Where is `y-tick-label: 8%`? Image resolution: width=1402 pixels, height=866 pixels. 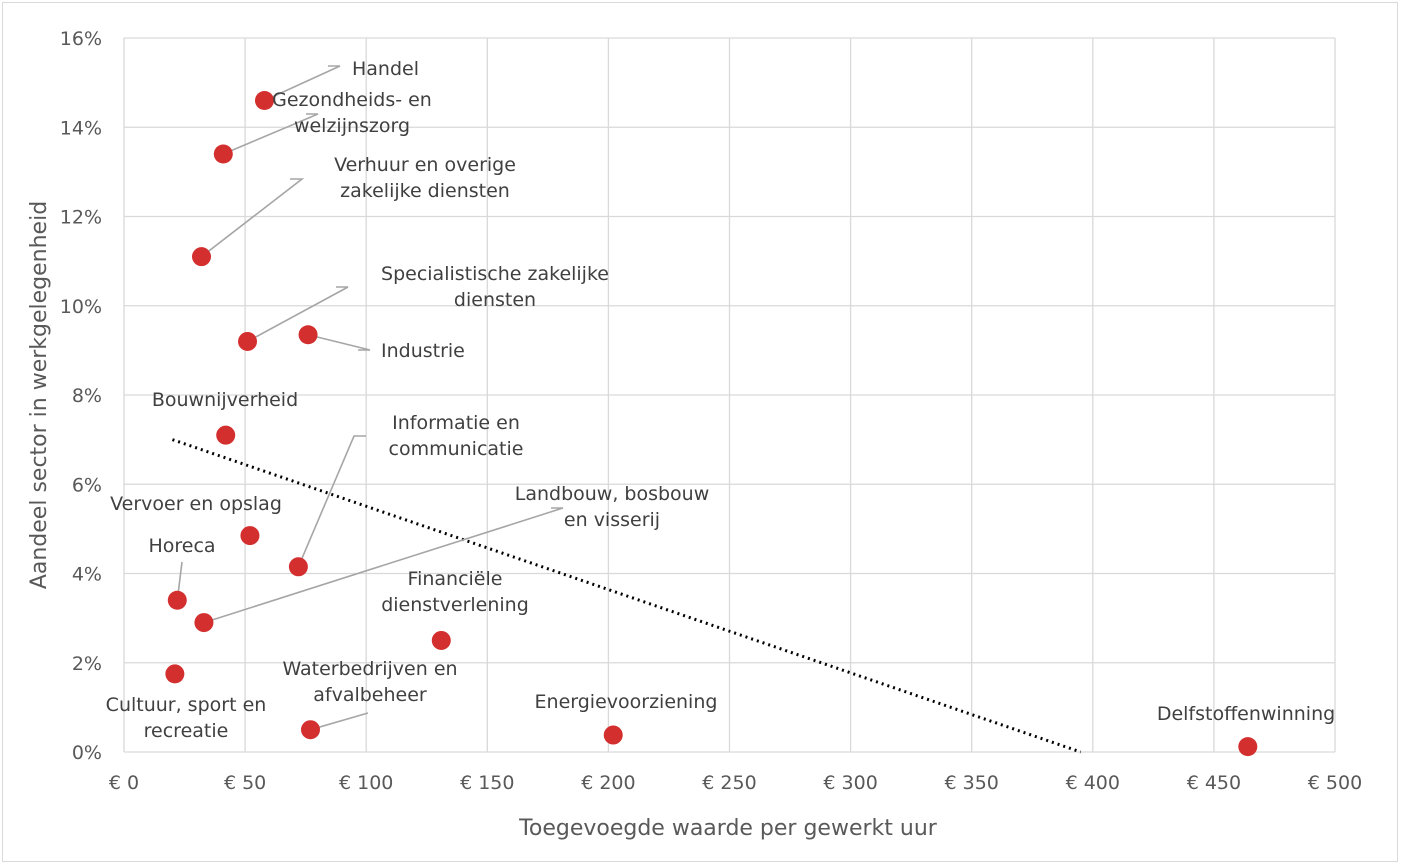 y-tick-label: 8% is located at coordinates (87, 396).